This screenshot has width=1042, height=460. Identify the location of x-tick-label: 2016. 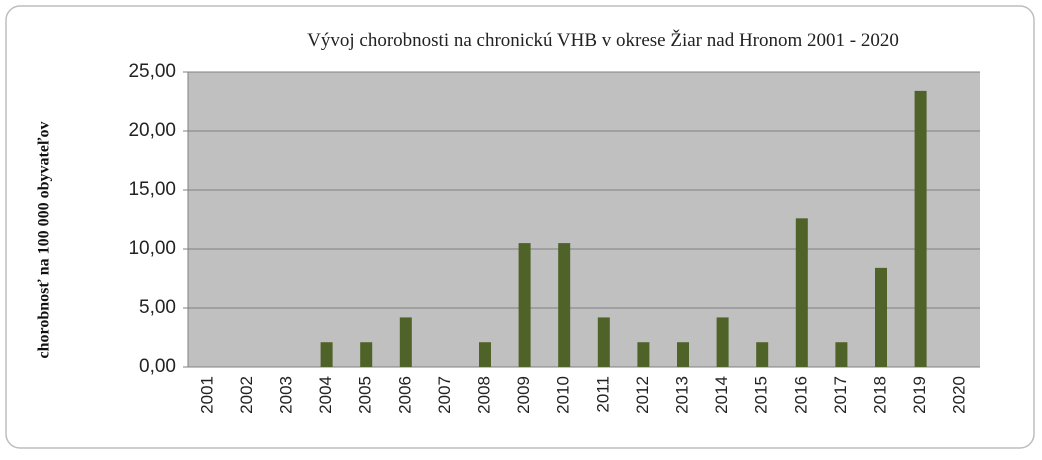
(800, 395).